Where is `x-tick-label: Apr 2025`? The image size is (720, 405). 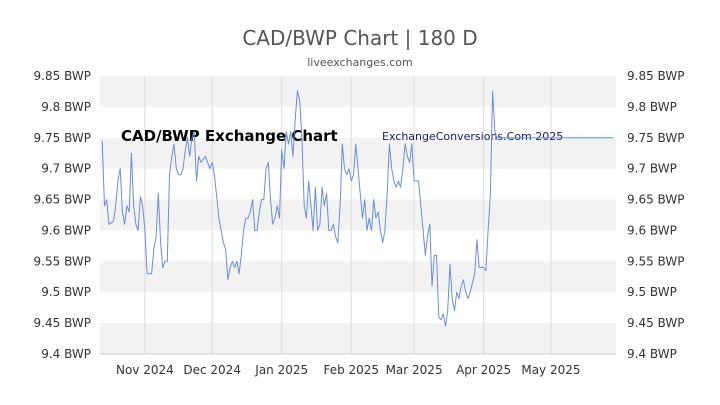 x-tick-label: Apr 2025 is located at coordinates (483, 370).